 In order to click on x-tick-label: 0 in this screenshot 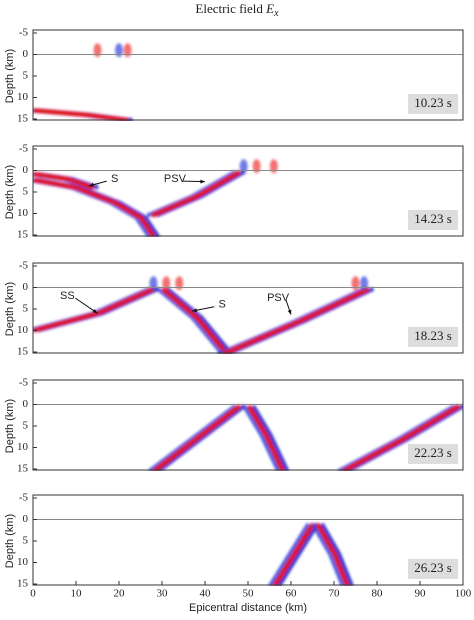, I will do `click(33, 594)`.